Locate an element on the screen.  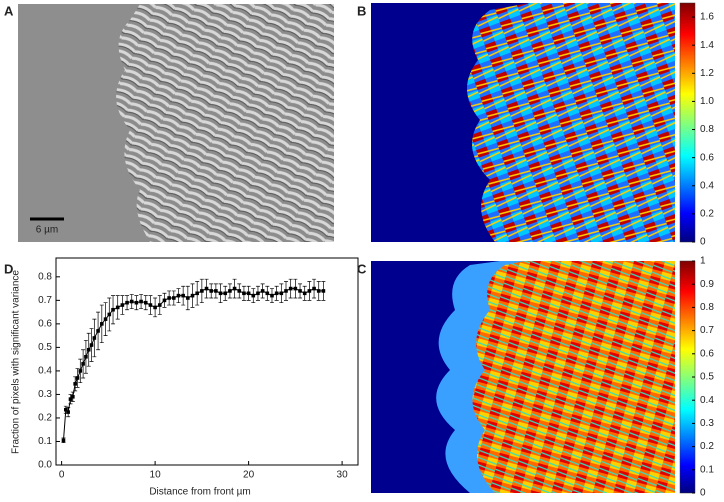
panel-label: D is located at coordinates (8, 268).